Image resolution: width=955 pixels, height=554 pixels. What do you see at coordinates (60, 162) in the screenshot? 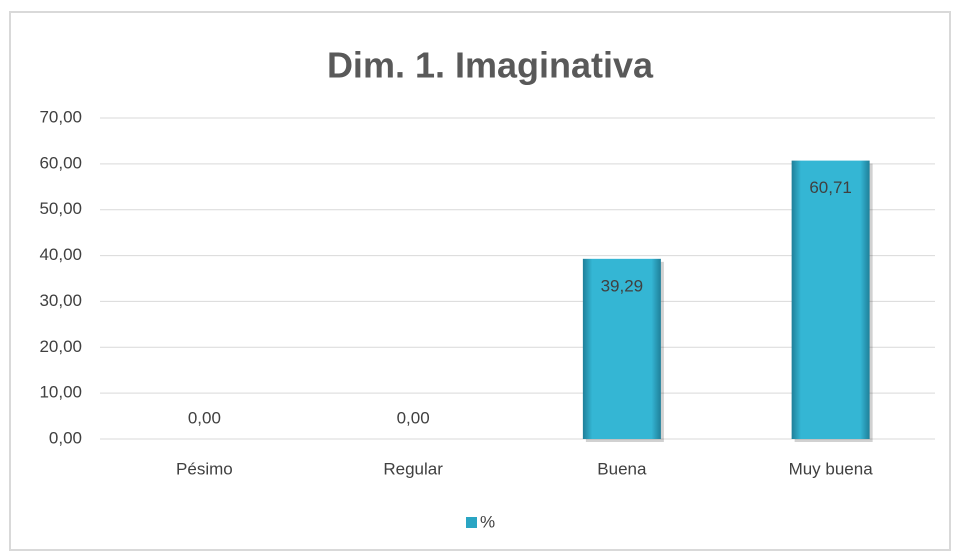
I see `y-tick-label: 60,00` at bounding box center [60, 162].